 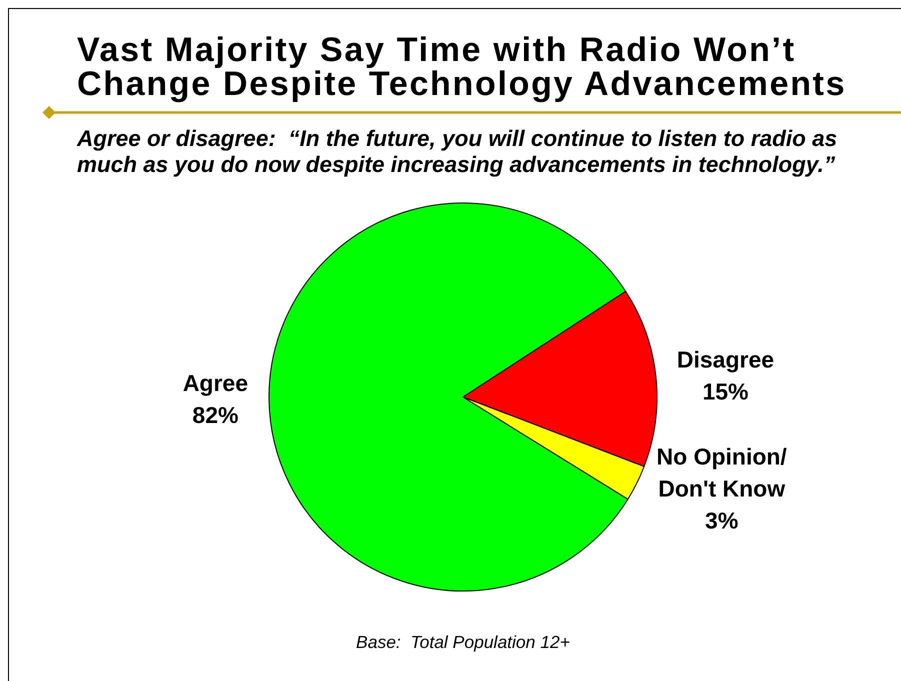 What do you see at coordinates (725, 359) in the screenshot?
I see `slice-label: Disagree` at bounding box center [725, 359].